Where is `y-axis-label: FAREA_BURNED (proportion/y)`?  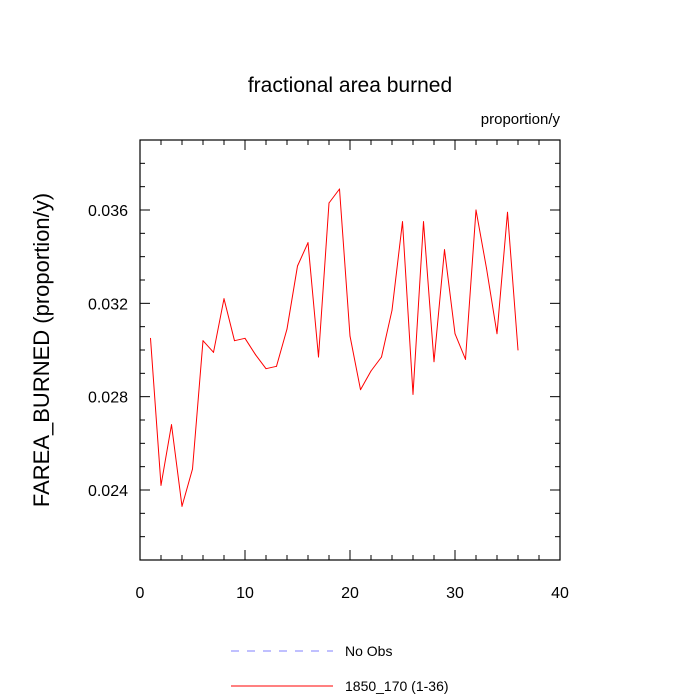
y-axis-label: FAREA_BURNED (proportion/y) is located at coordinates (41, 350).